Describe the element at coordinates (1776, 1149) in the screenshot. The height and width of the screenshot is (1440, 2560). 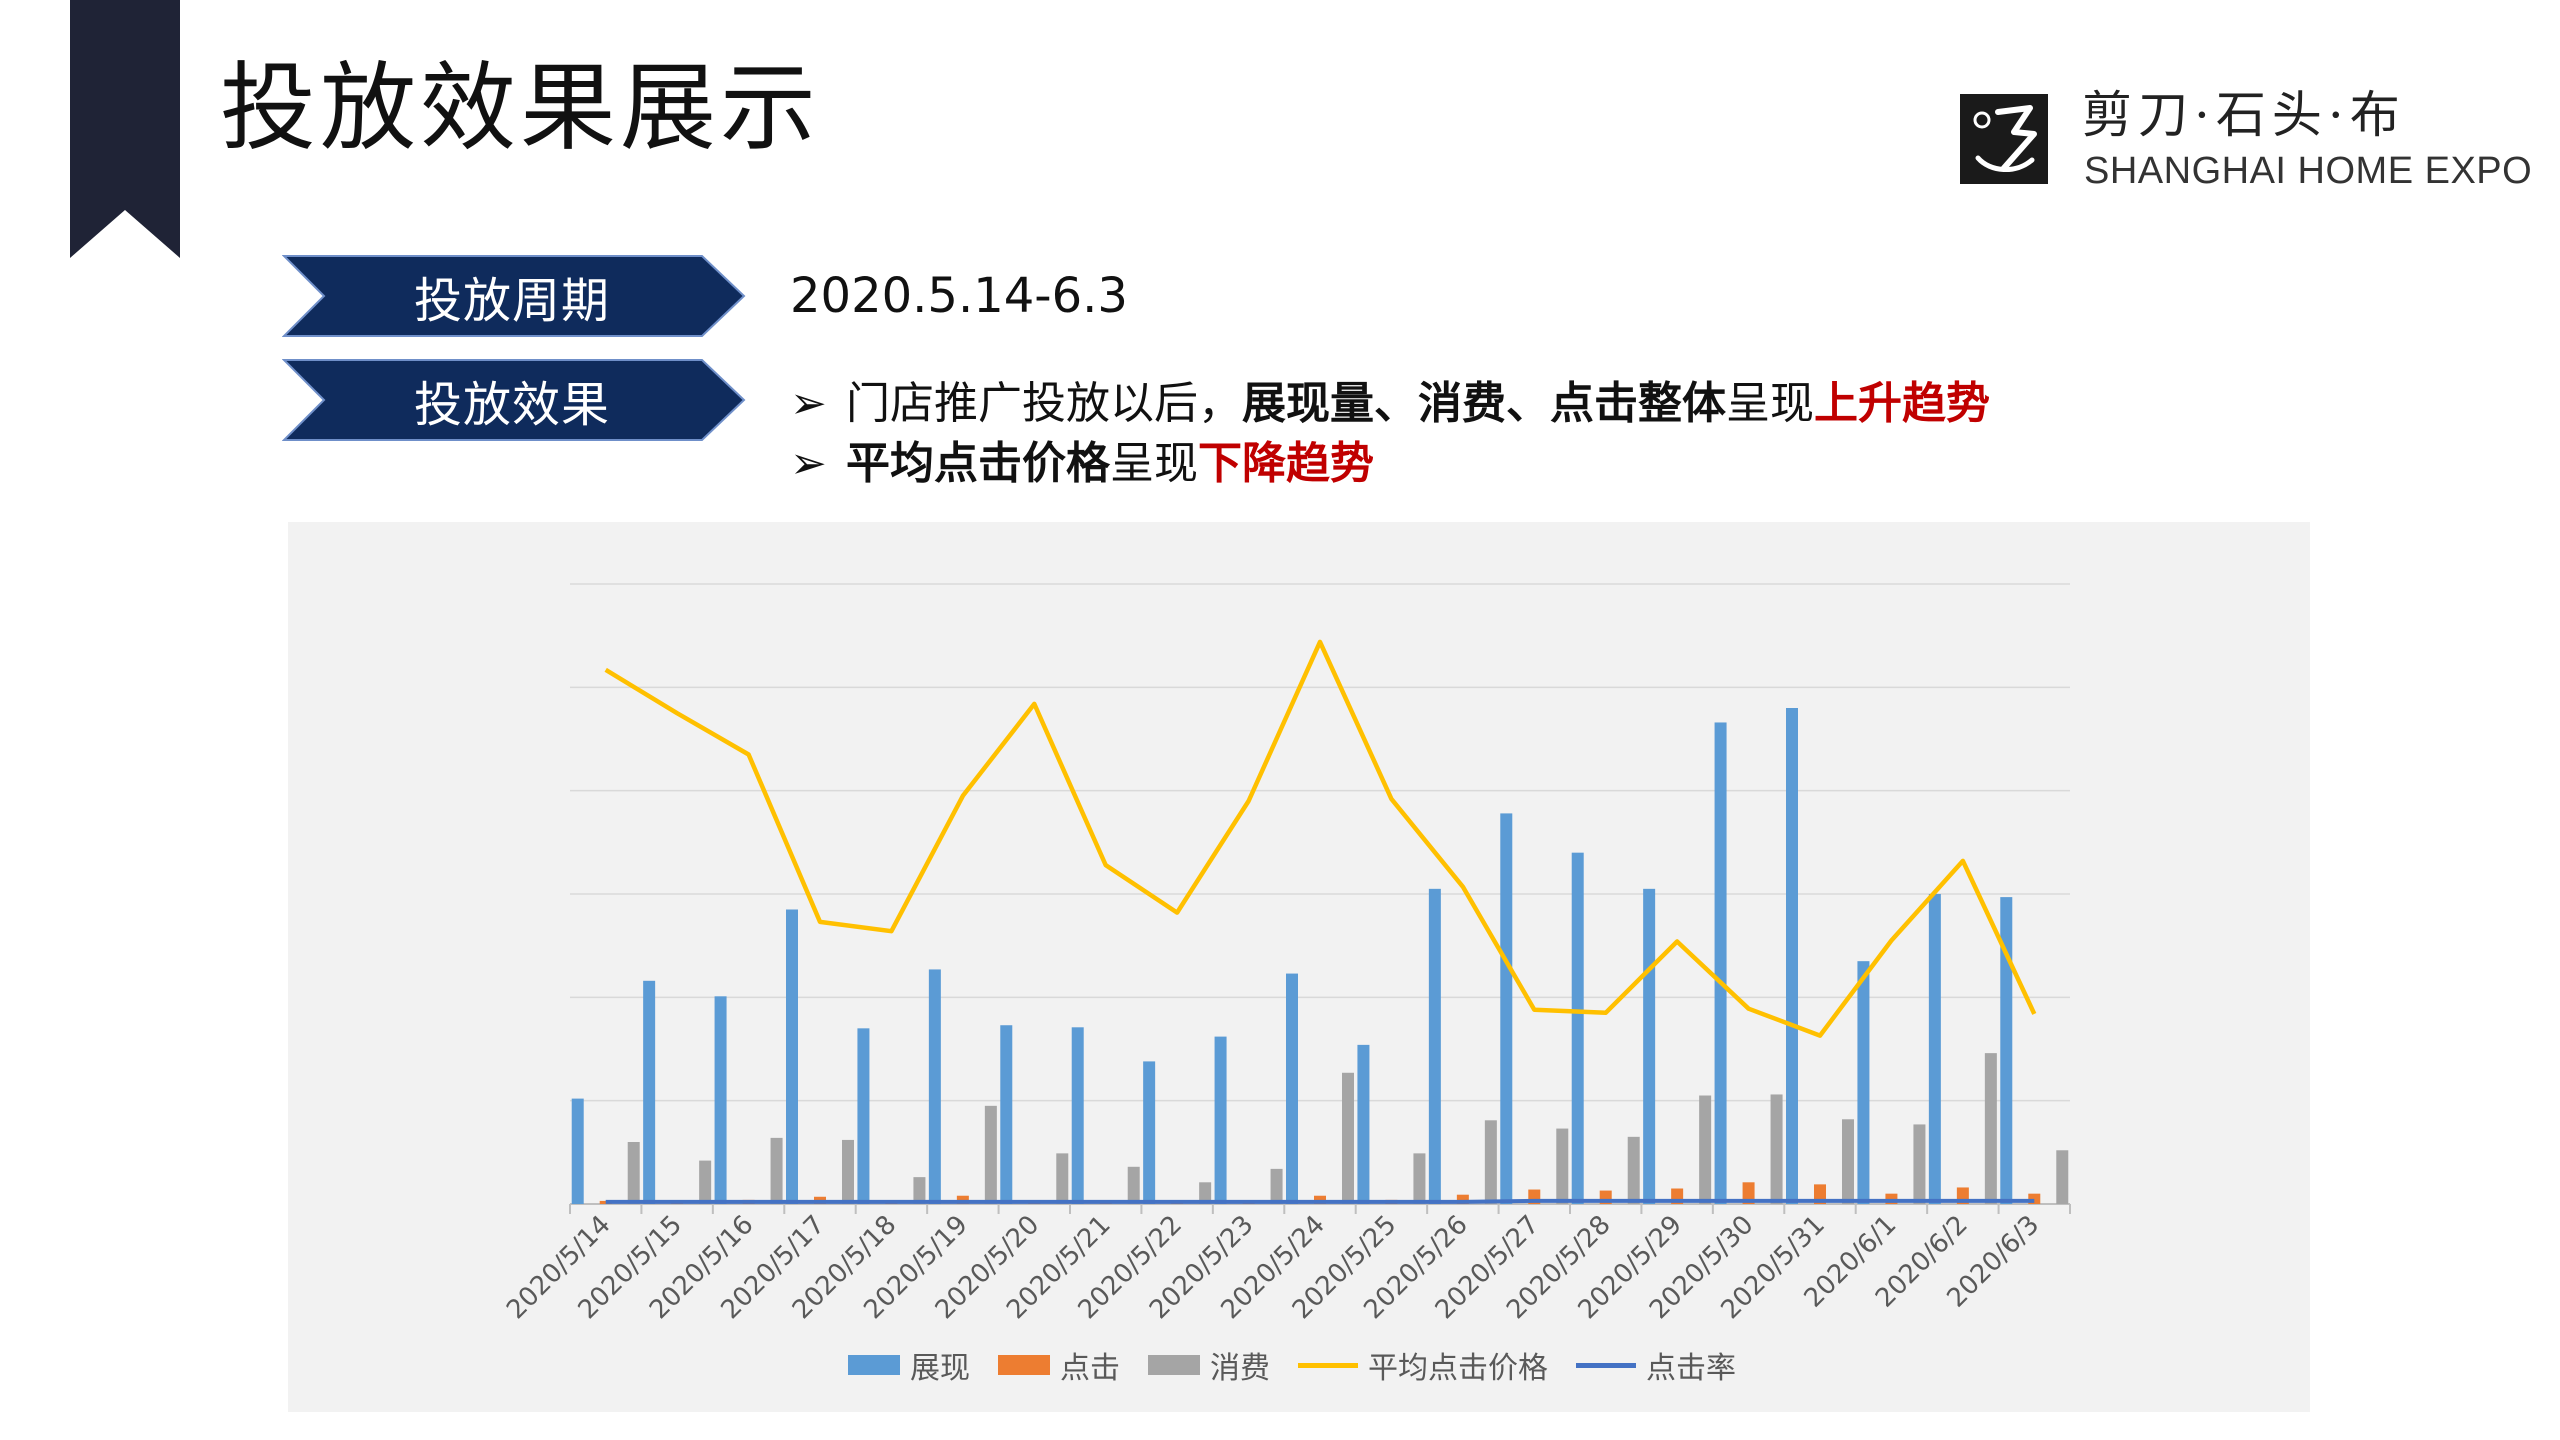
I see `bar-消费-2020/5/30` at that location.